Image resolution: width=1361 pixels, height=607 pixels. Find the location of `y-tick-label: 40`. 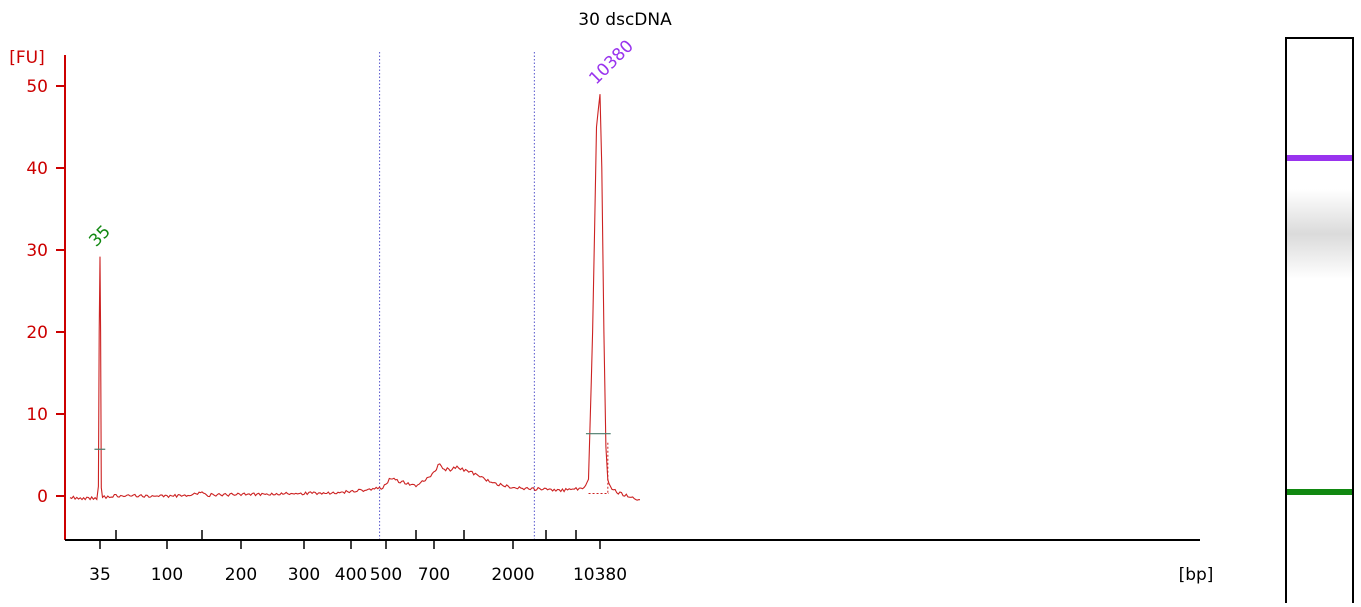

y-tick-label: 40 is located at coordinates (37, 169).